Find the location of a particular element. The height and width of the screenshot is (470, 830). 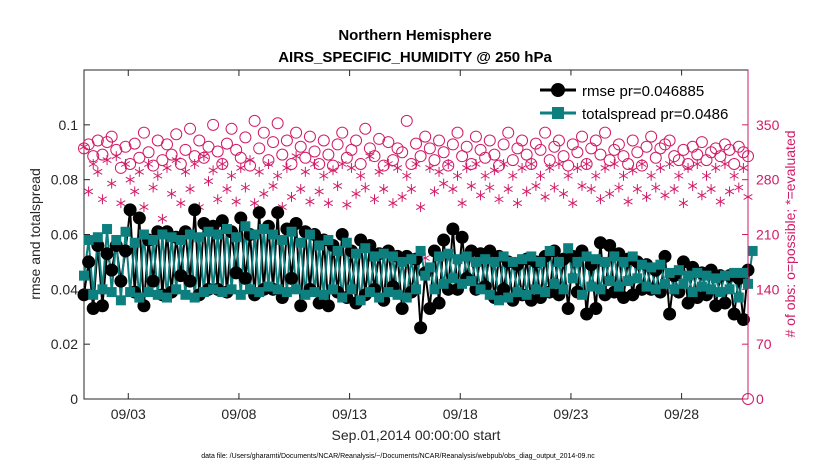

y-axis-right-label: # of obs: o=possible; *=evaluated is located at coordinates (790, 233).